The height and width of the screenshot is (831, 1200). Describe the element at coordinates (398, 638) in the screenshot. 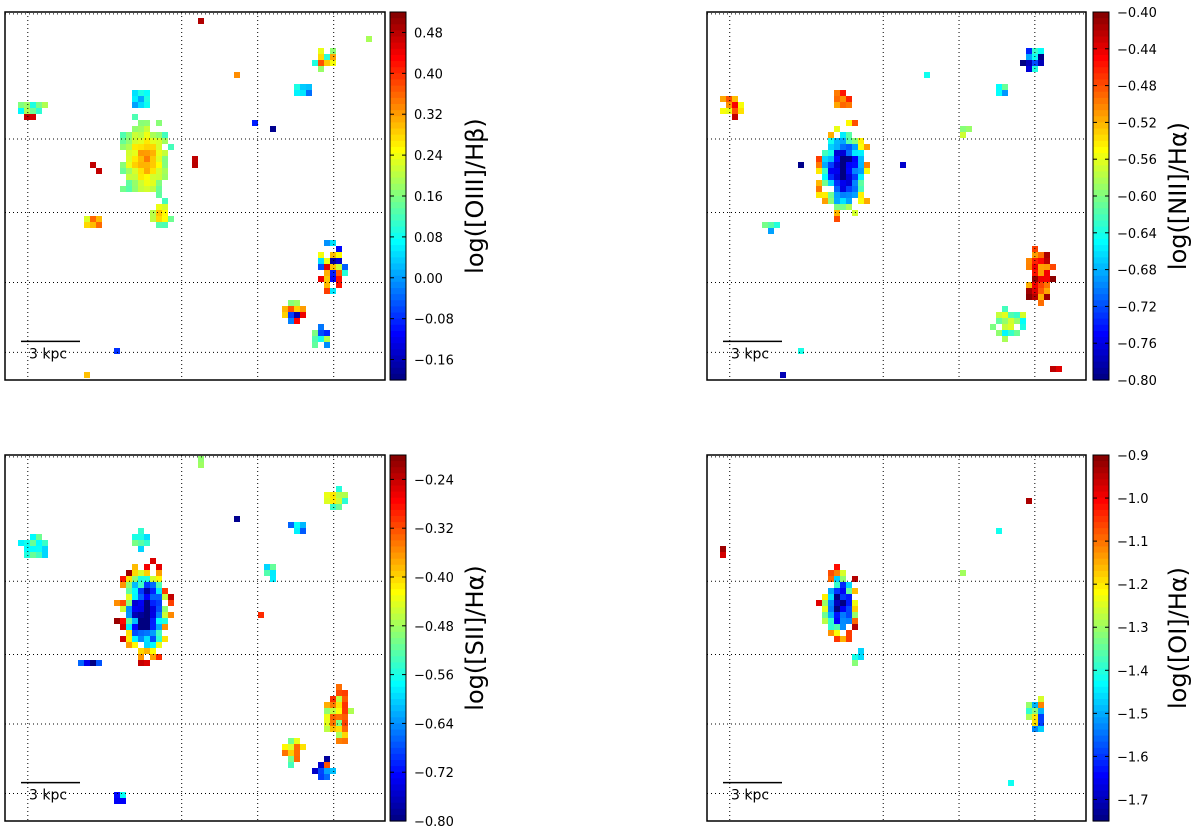

I see `colorbar` at that location.